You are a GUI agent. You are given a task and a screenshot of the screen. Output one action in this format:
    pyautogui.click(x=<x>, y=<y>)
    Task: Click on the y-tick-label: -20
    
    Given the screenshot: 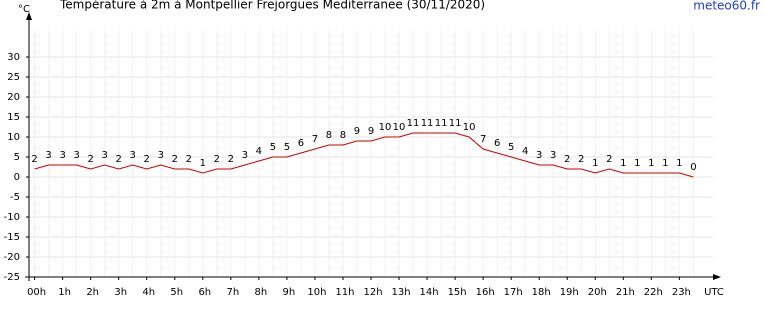 What is the action you would take?
    pyautogui.click(x=12, y=257)
    